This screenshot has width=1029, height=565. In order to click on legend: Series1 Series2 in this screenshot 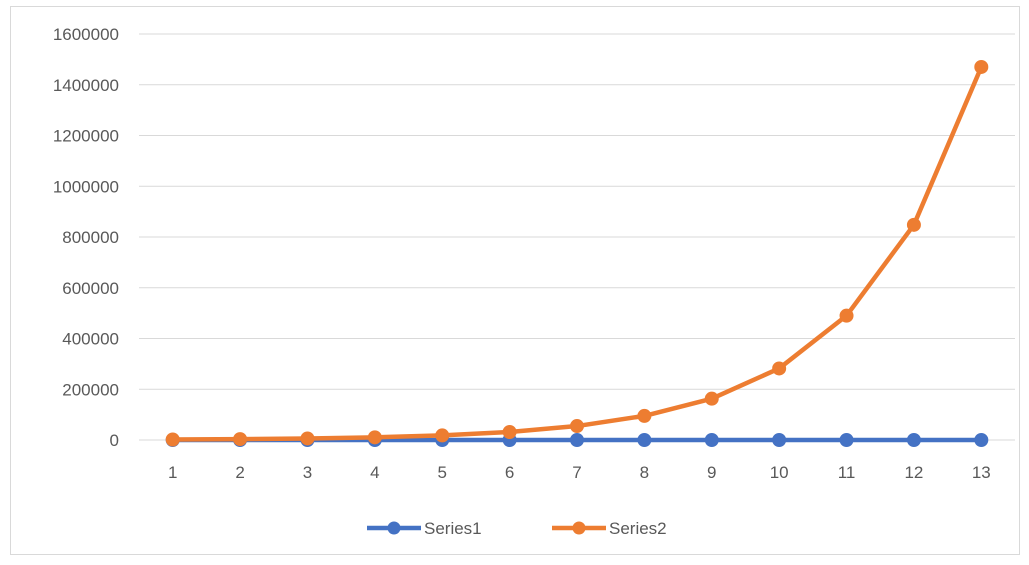, I will do `click(517, 528)`.